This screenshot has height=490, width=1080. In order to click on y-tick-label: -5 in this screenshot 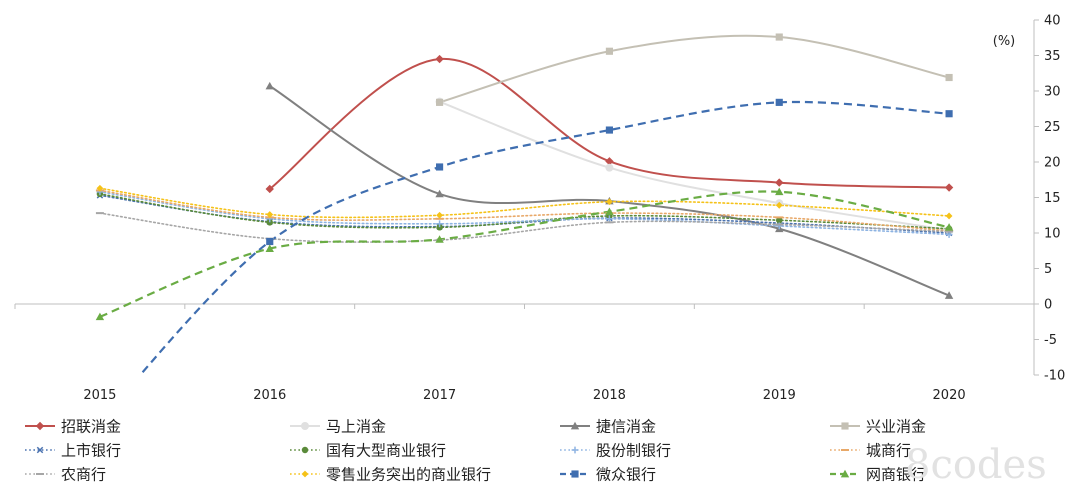, I will do `click(1050, 340)`.